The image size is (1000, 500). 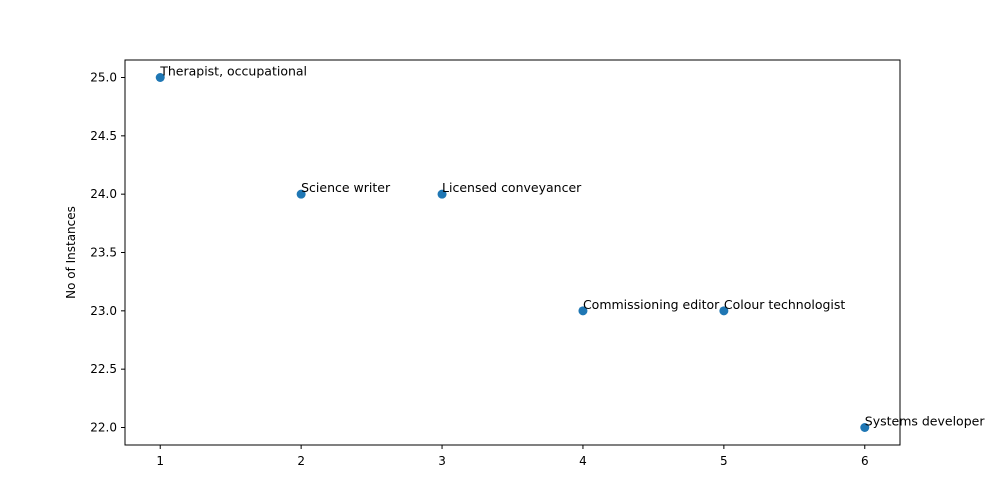 What do you see at coordinates (301, 461) in the screenshot?
I see `x-tick-label: 2` at bounding box center [301, 461].